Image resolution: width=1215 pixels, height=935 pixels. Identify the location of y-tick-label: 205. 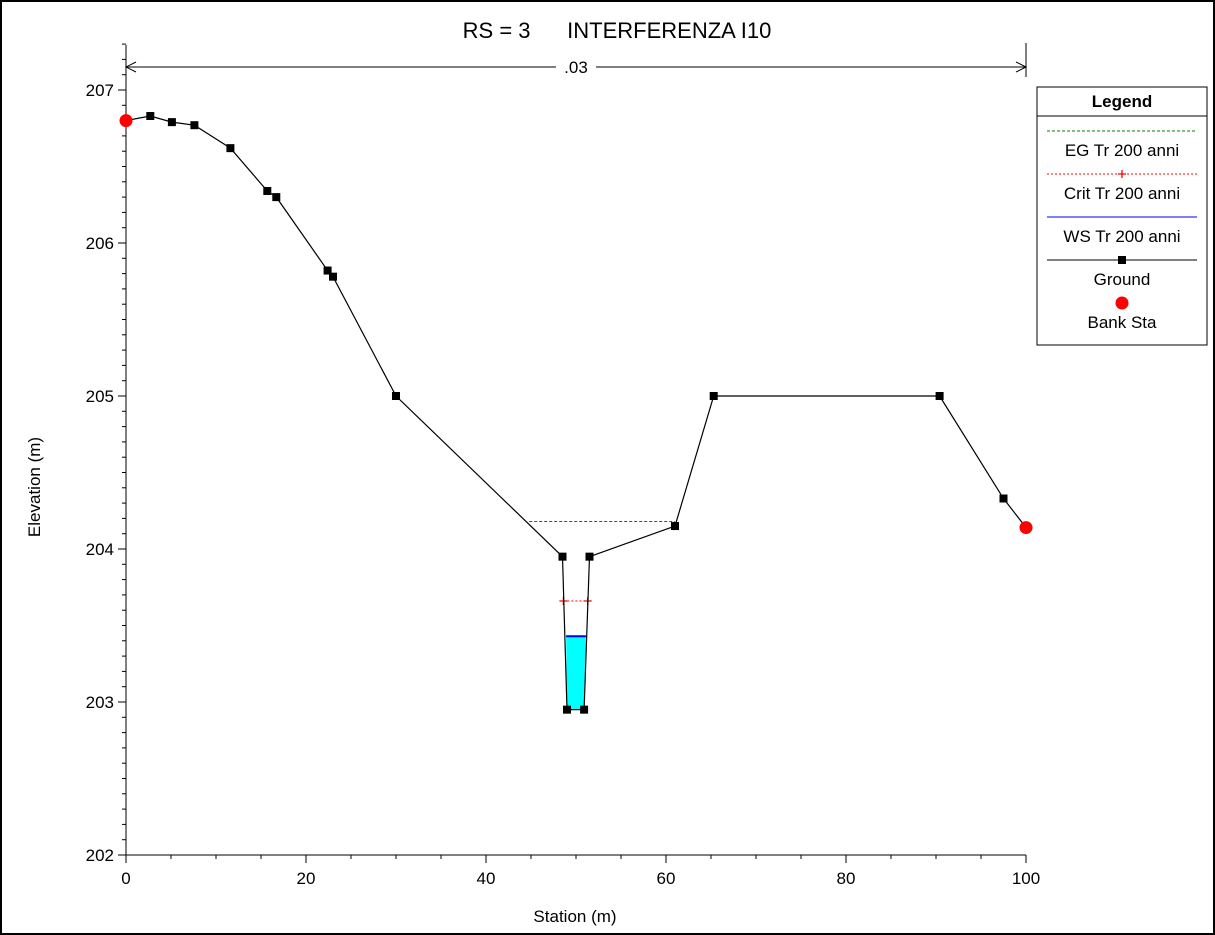
(100, 396).